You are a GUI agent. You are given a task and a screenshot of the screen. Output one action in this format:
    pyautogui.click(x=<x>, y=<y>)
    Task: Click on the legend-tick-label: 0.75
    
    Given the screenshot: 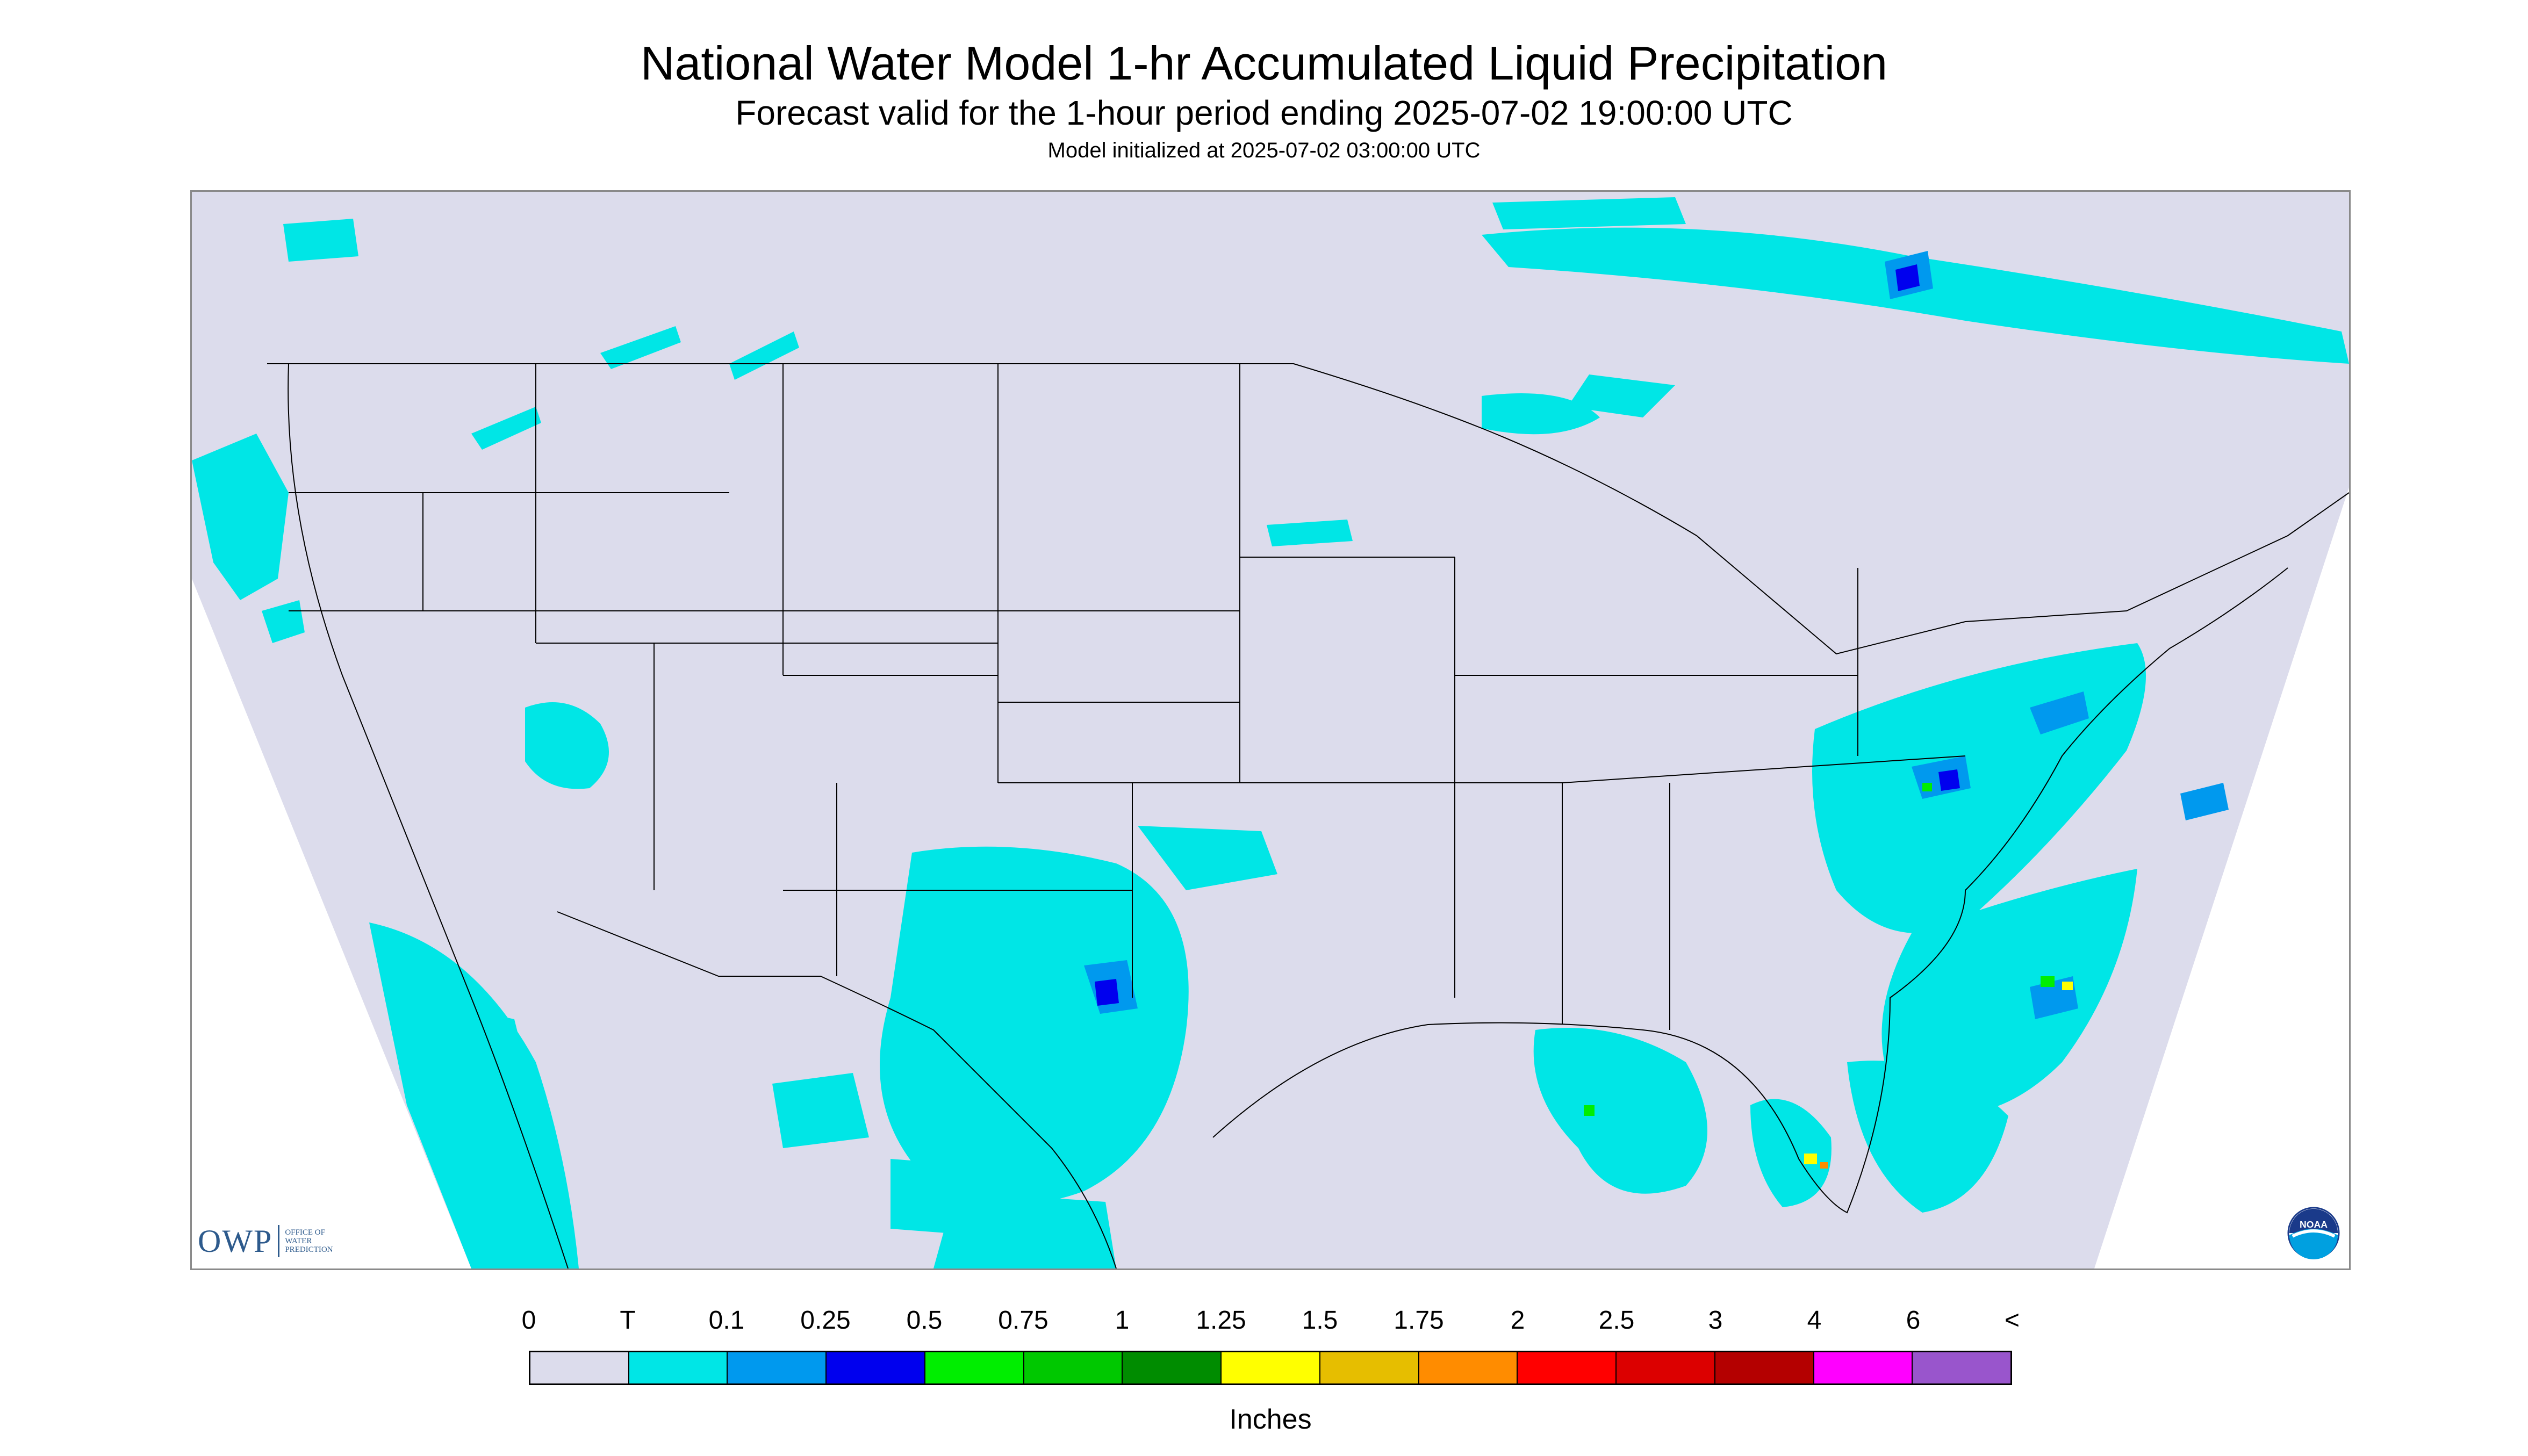 What is the action you would take?
    pyautogui.click(x=1023, y=1321)
    